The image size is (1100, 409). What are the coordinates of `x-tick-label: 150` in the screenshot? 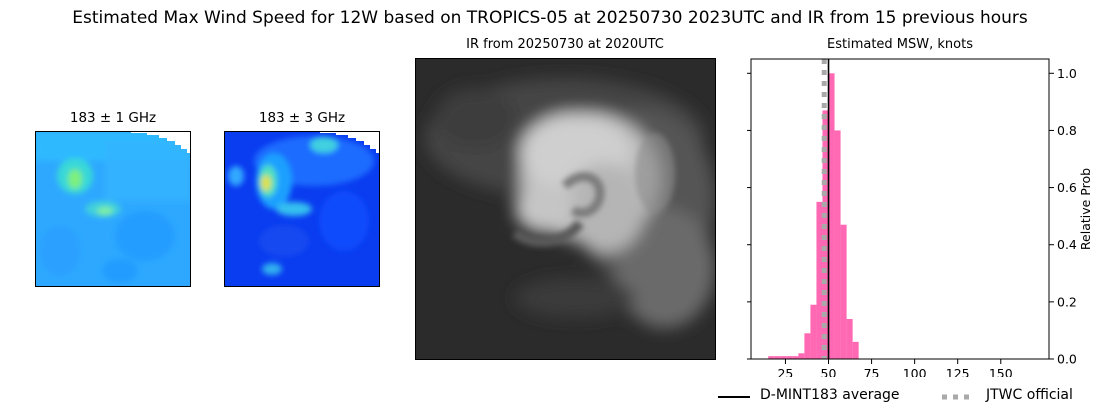 It's located at (1001, 371).